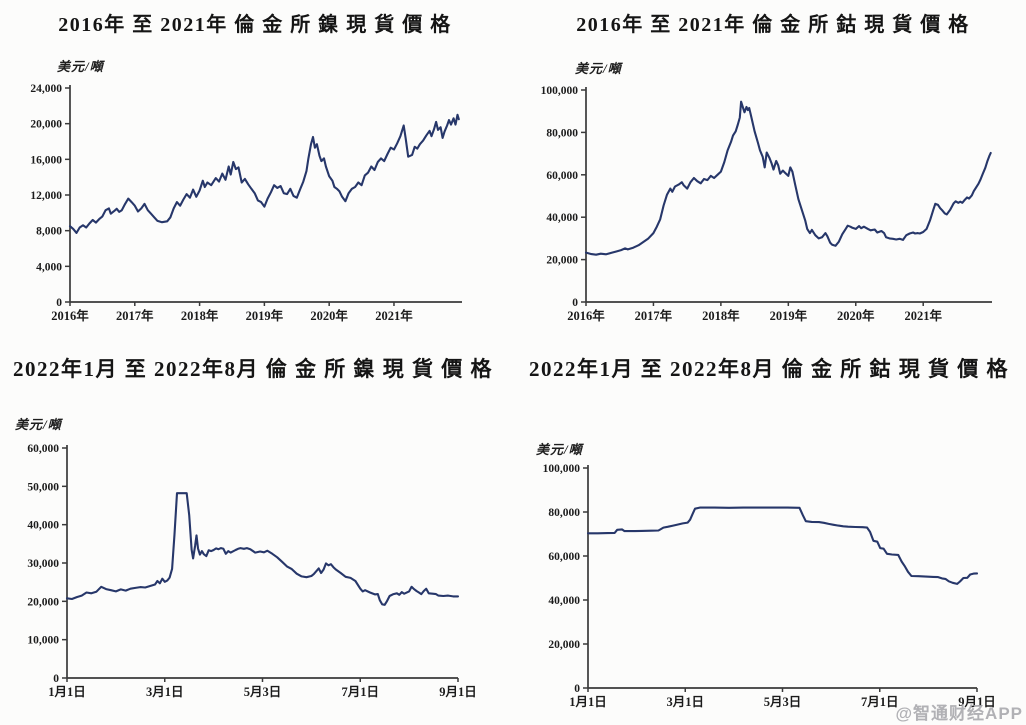 The height and width of the screenshot is (725, 1026). Describe the element at coordinates (43, 641) in the screenshot. I see `y-tick-label: 10,000` at that location.